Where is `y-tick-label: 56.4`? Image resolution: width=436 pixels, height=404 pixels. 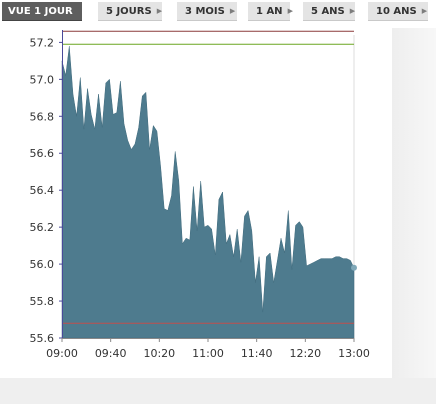
y-tick-label: 56.4 is located at coordinates (42, 190).